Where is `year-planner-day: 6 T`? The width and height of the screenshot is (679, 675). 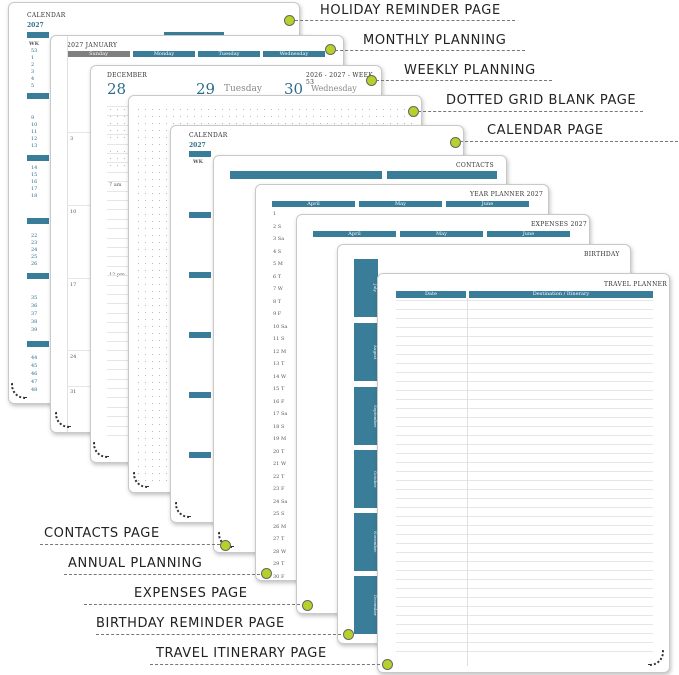
year-planner-day: 6 T is located at coordinates (277, 276).